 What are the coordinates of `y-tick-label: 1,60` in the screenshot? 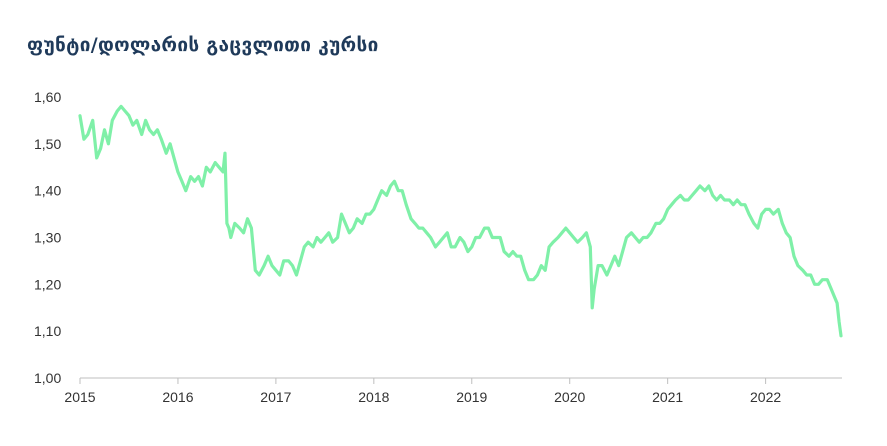 It's located at (47, 97).